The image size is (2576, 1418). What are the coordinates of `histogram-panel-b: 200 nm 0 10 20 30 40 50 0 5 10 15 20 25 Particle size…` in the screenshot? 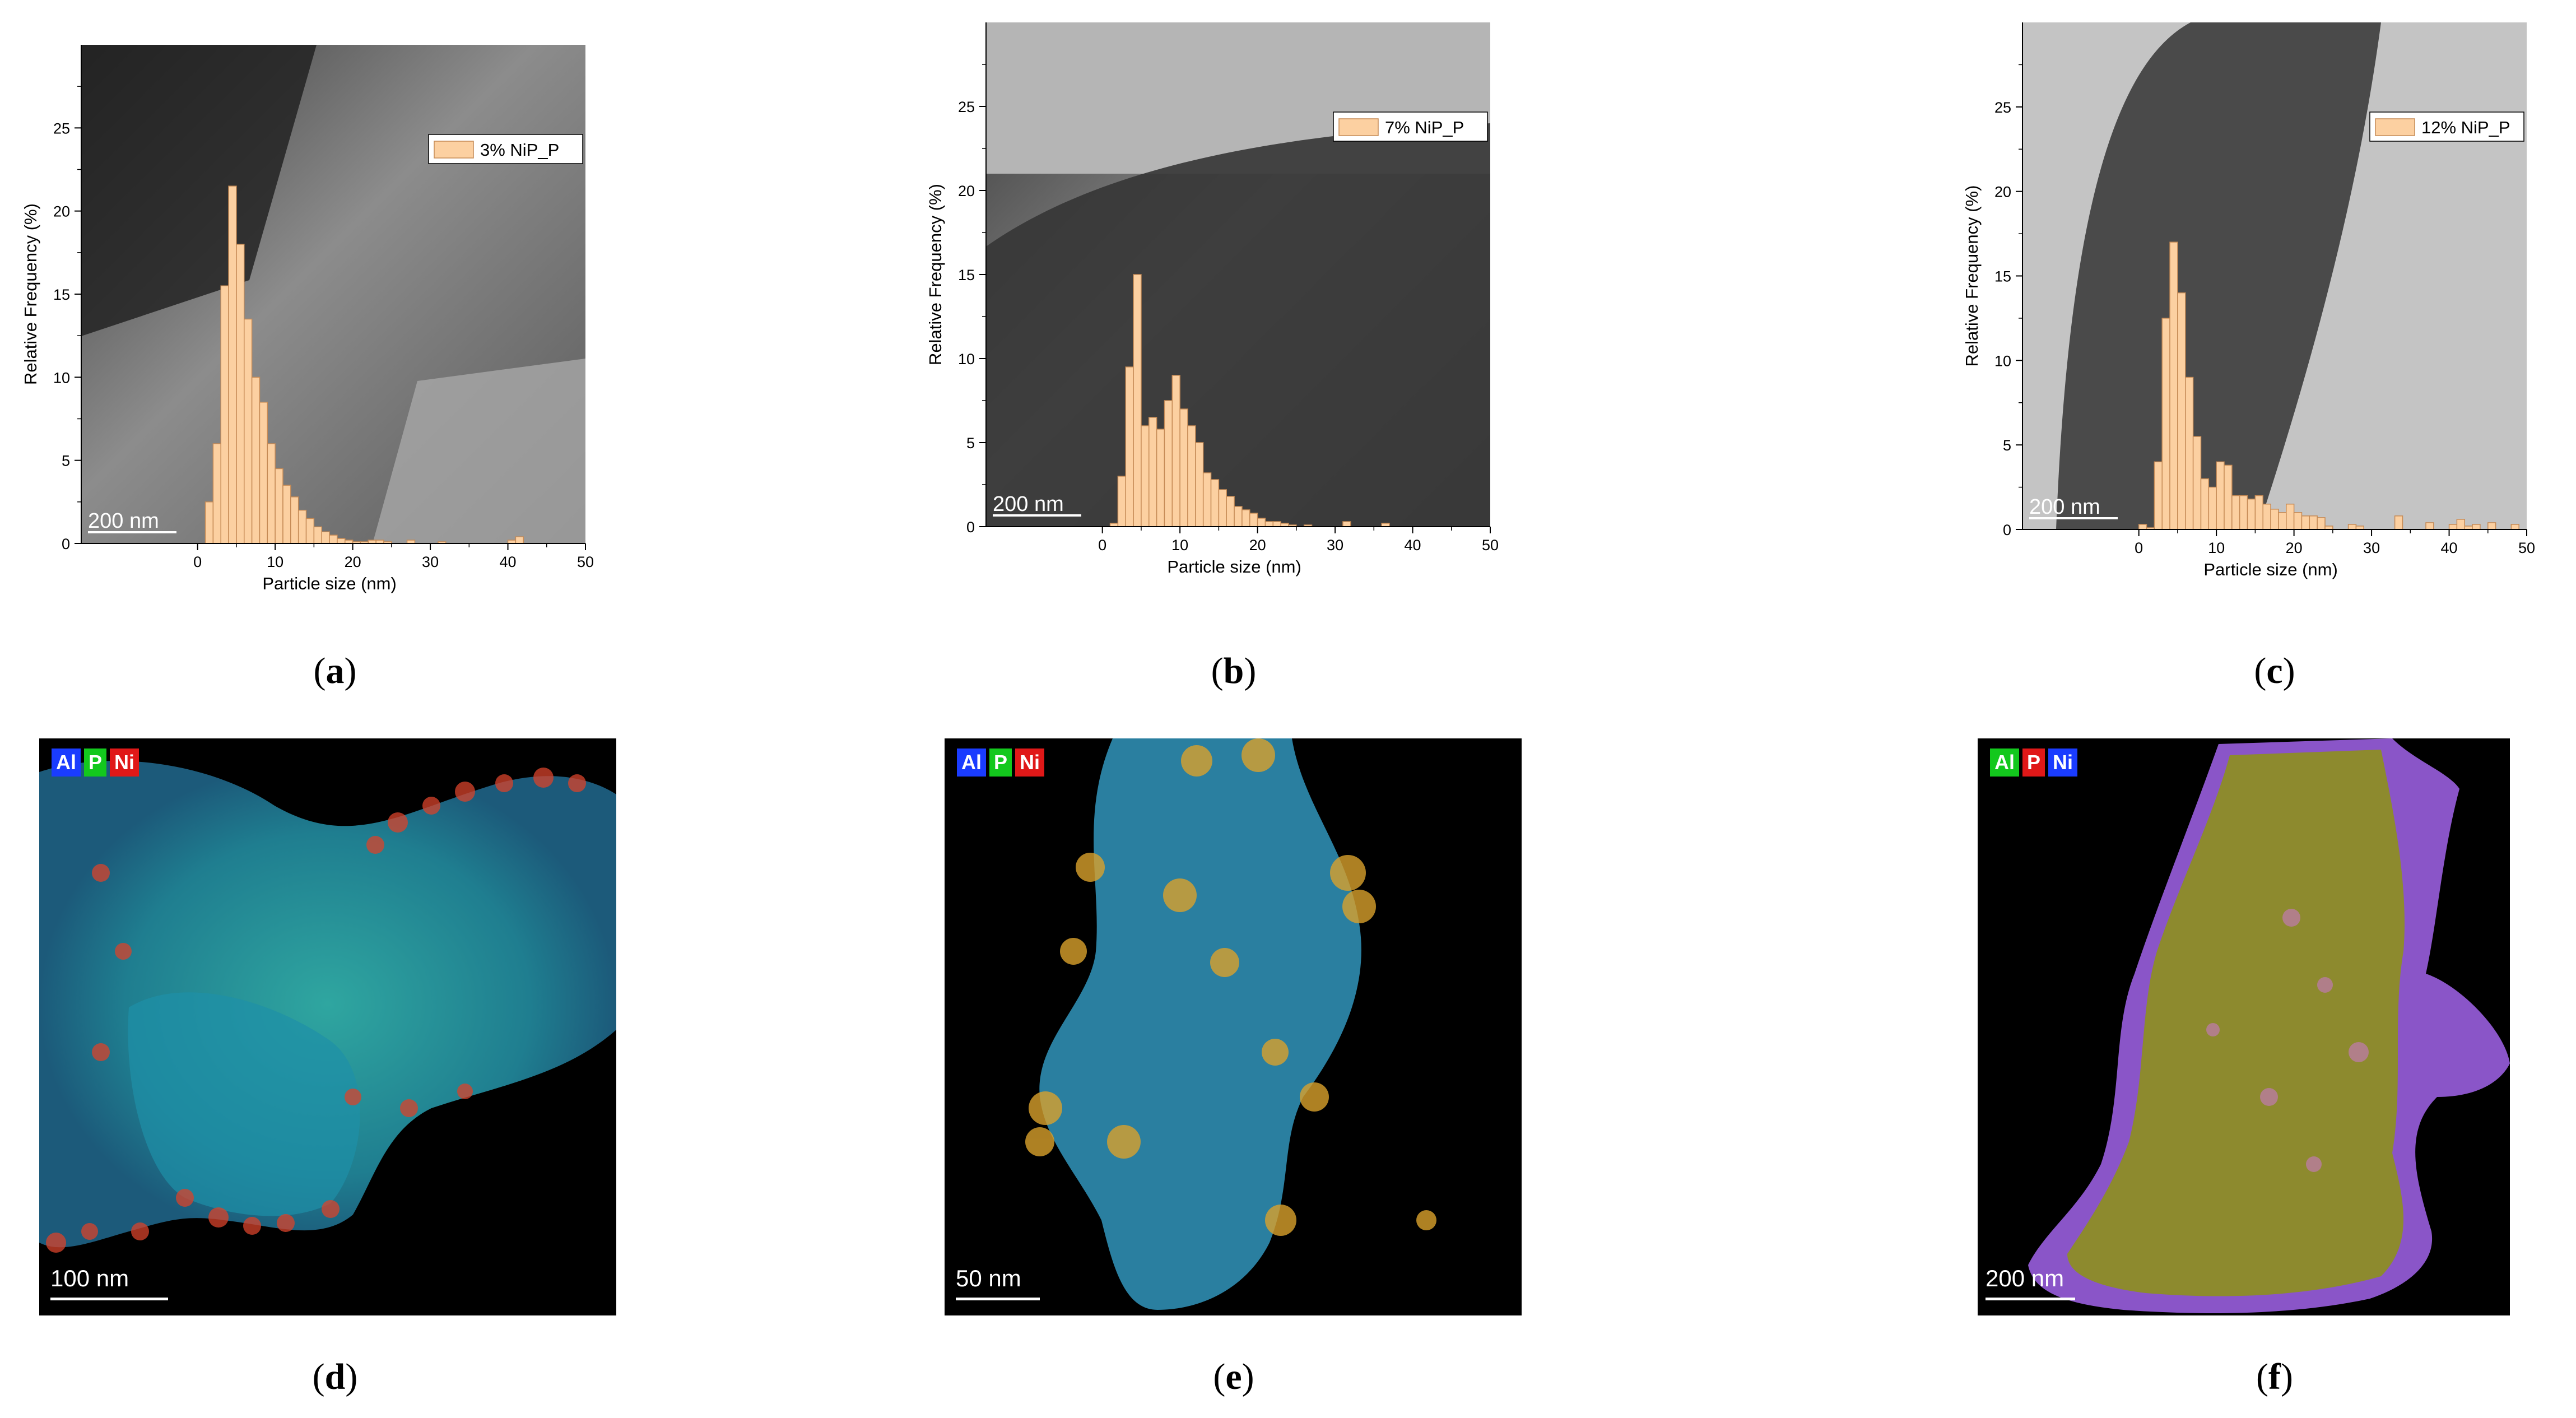 It's located at (1212, 299).